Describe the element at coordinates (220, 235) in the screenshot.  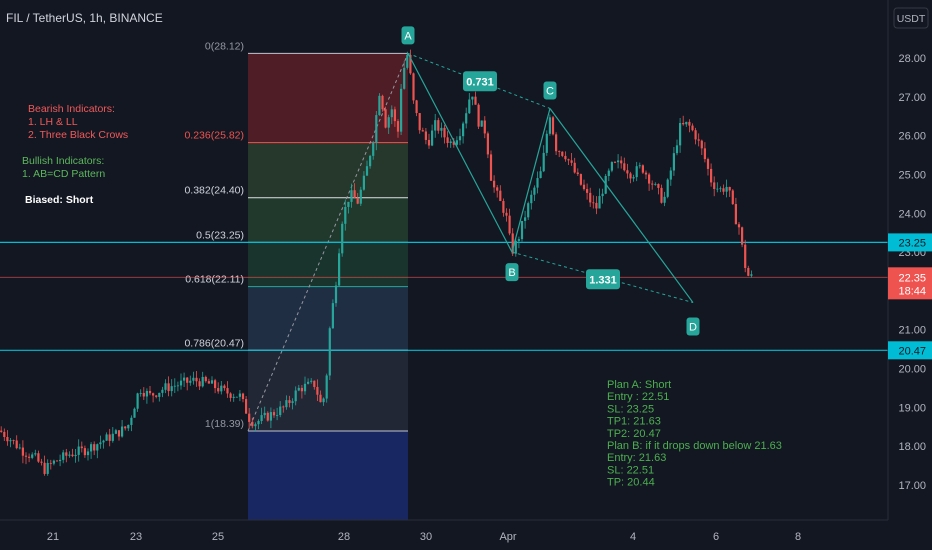
I see `fib-label-0.5: 0.5(23.25)` at that location.